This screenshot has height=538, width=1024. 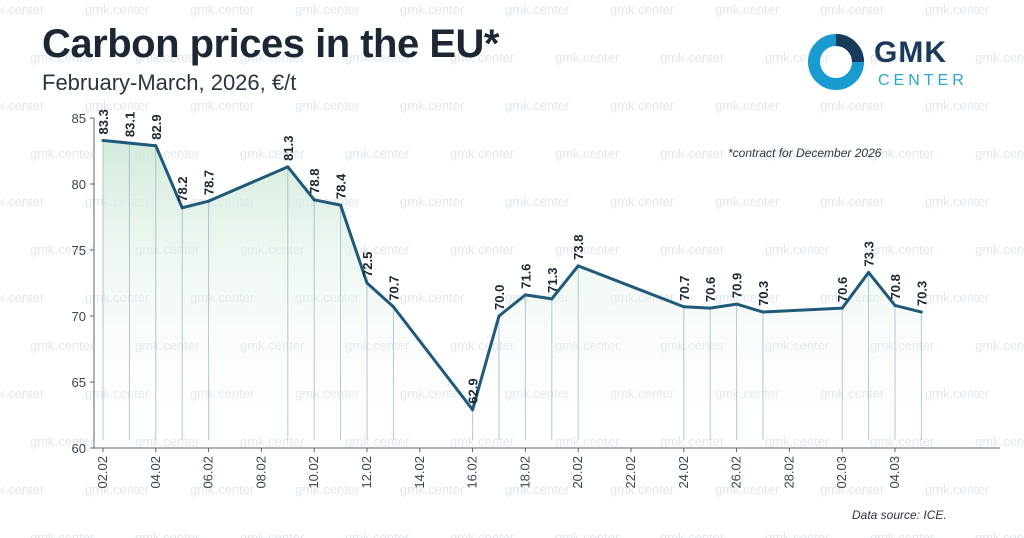 What do you see at coordinates (155, 472) in the screenshot?
I see `x-tick-label: 04.02` at bounding box center [155, 472].